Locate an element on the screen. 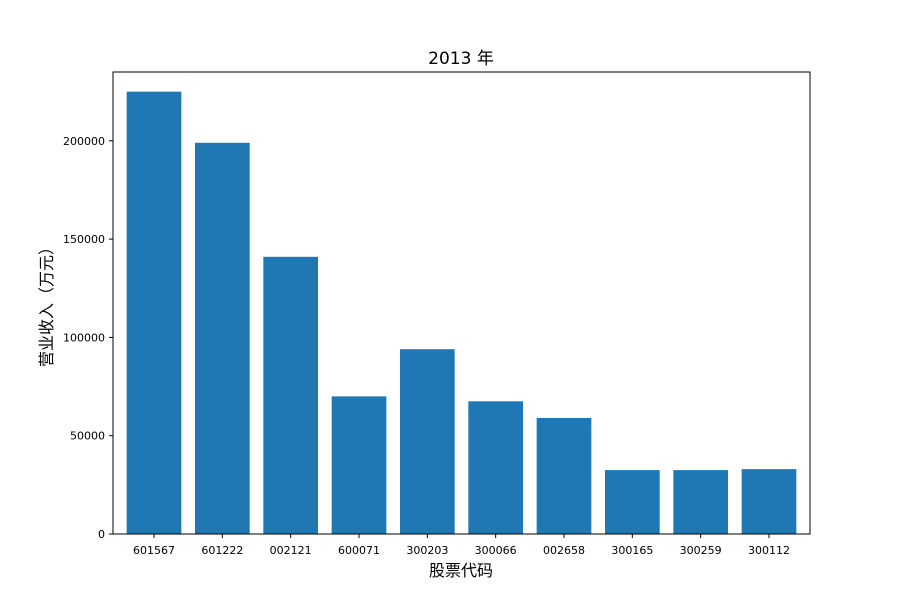  x-tick-label: 300165 is located at coordinates (632, 550).